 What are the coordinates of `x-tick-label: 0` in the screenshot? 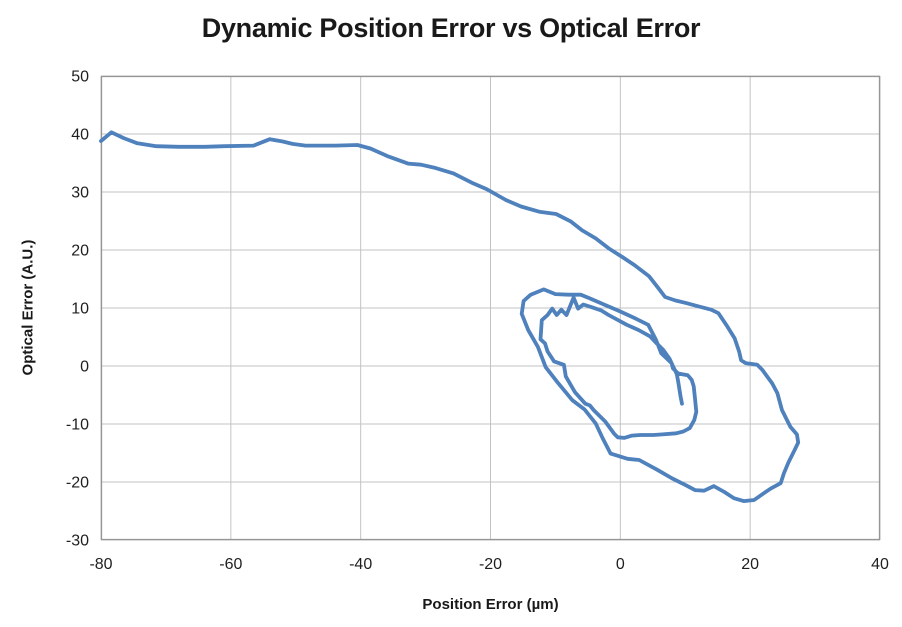 It's located at (620, 564).